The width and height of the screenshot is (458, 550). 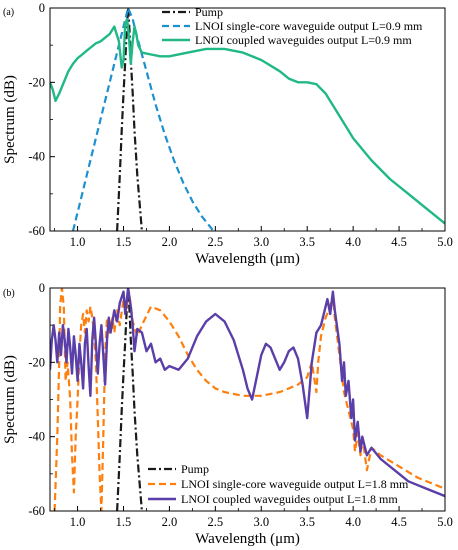 What do you see at coordinates (8, 12) in the screenshot?
I see `panel-label: (a)` at bounding box center [8, 12].